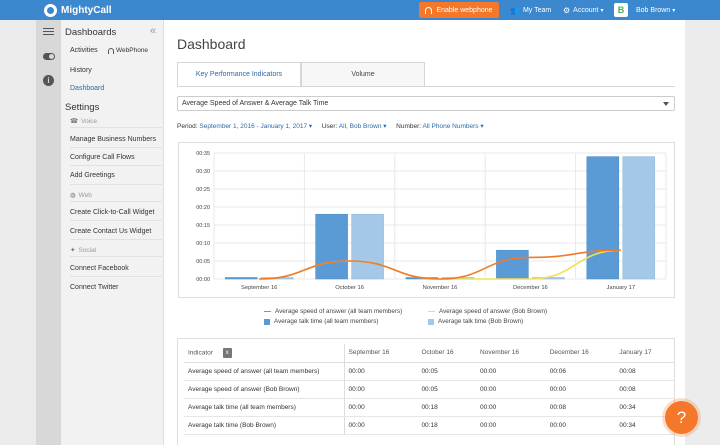 Image resolution: width=720 pixels, height=445 pixels. Describe the element at coordinates (363, 74) in the screenshot. I see `tab-volume: Volume` at that location.